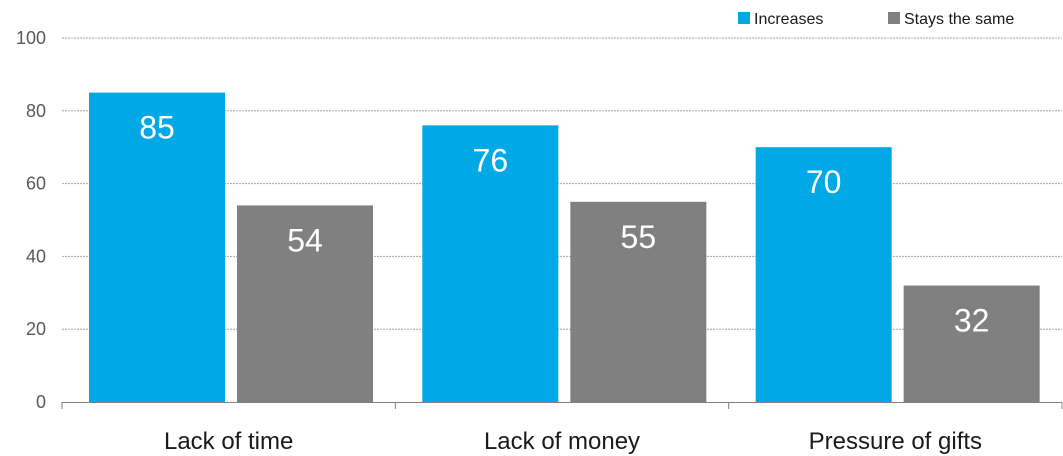 This screenshot has width=1063, height=456. I want to click on data-label: 54, so click(305, 240).